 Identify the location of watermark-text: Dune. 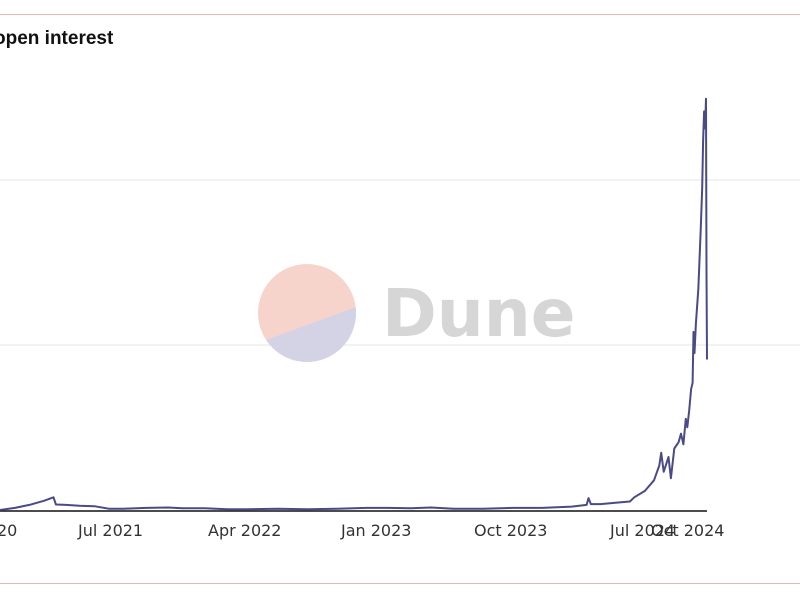
(479, 313).